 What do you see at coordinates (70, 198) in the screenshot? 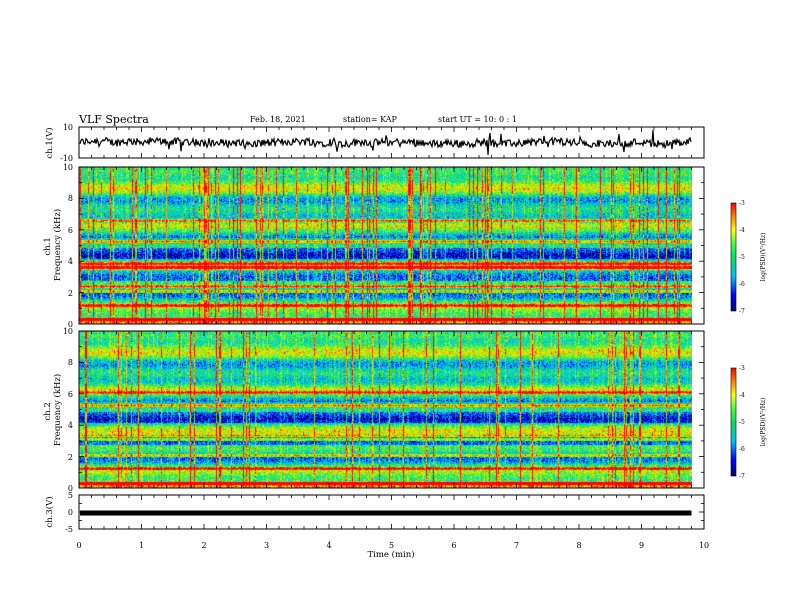
I see `ch1-freq-tick-8: 8` at bounding box center [70, 198].